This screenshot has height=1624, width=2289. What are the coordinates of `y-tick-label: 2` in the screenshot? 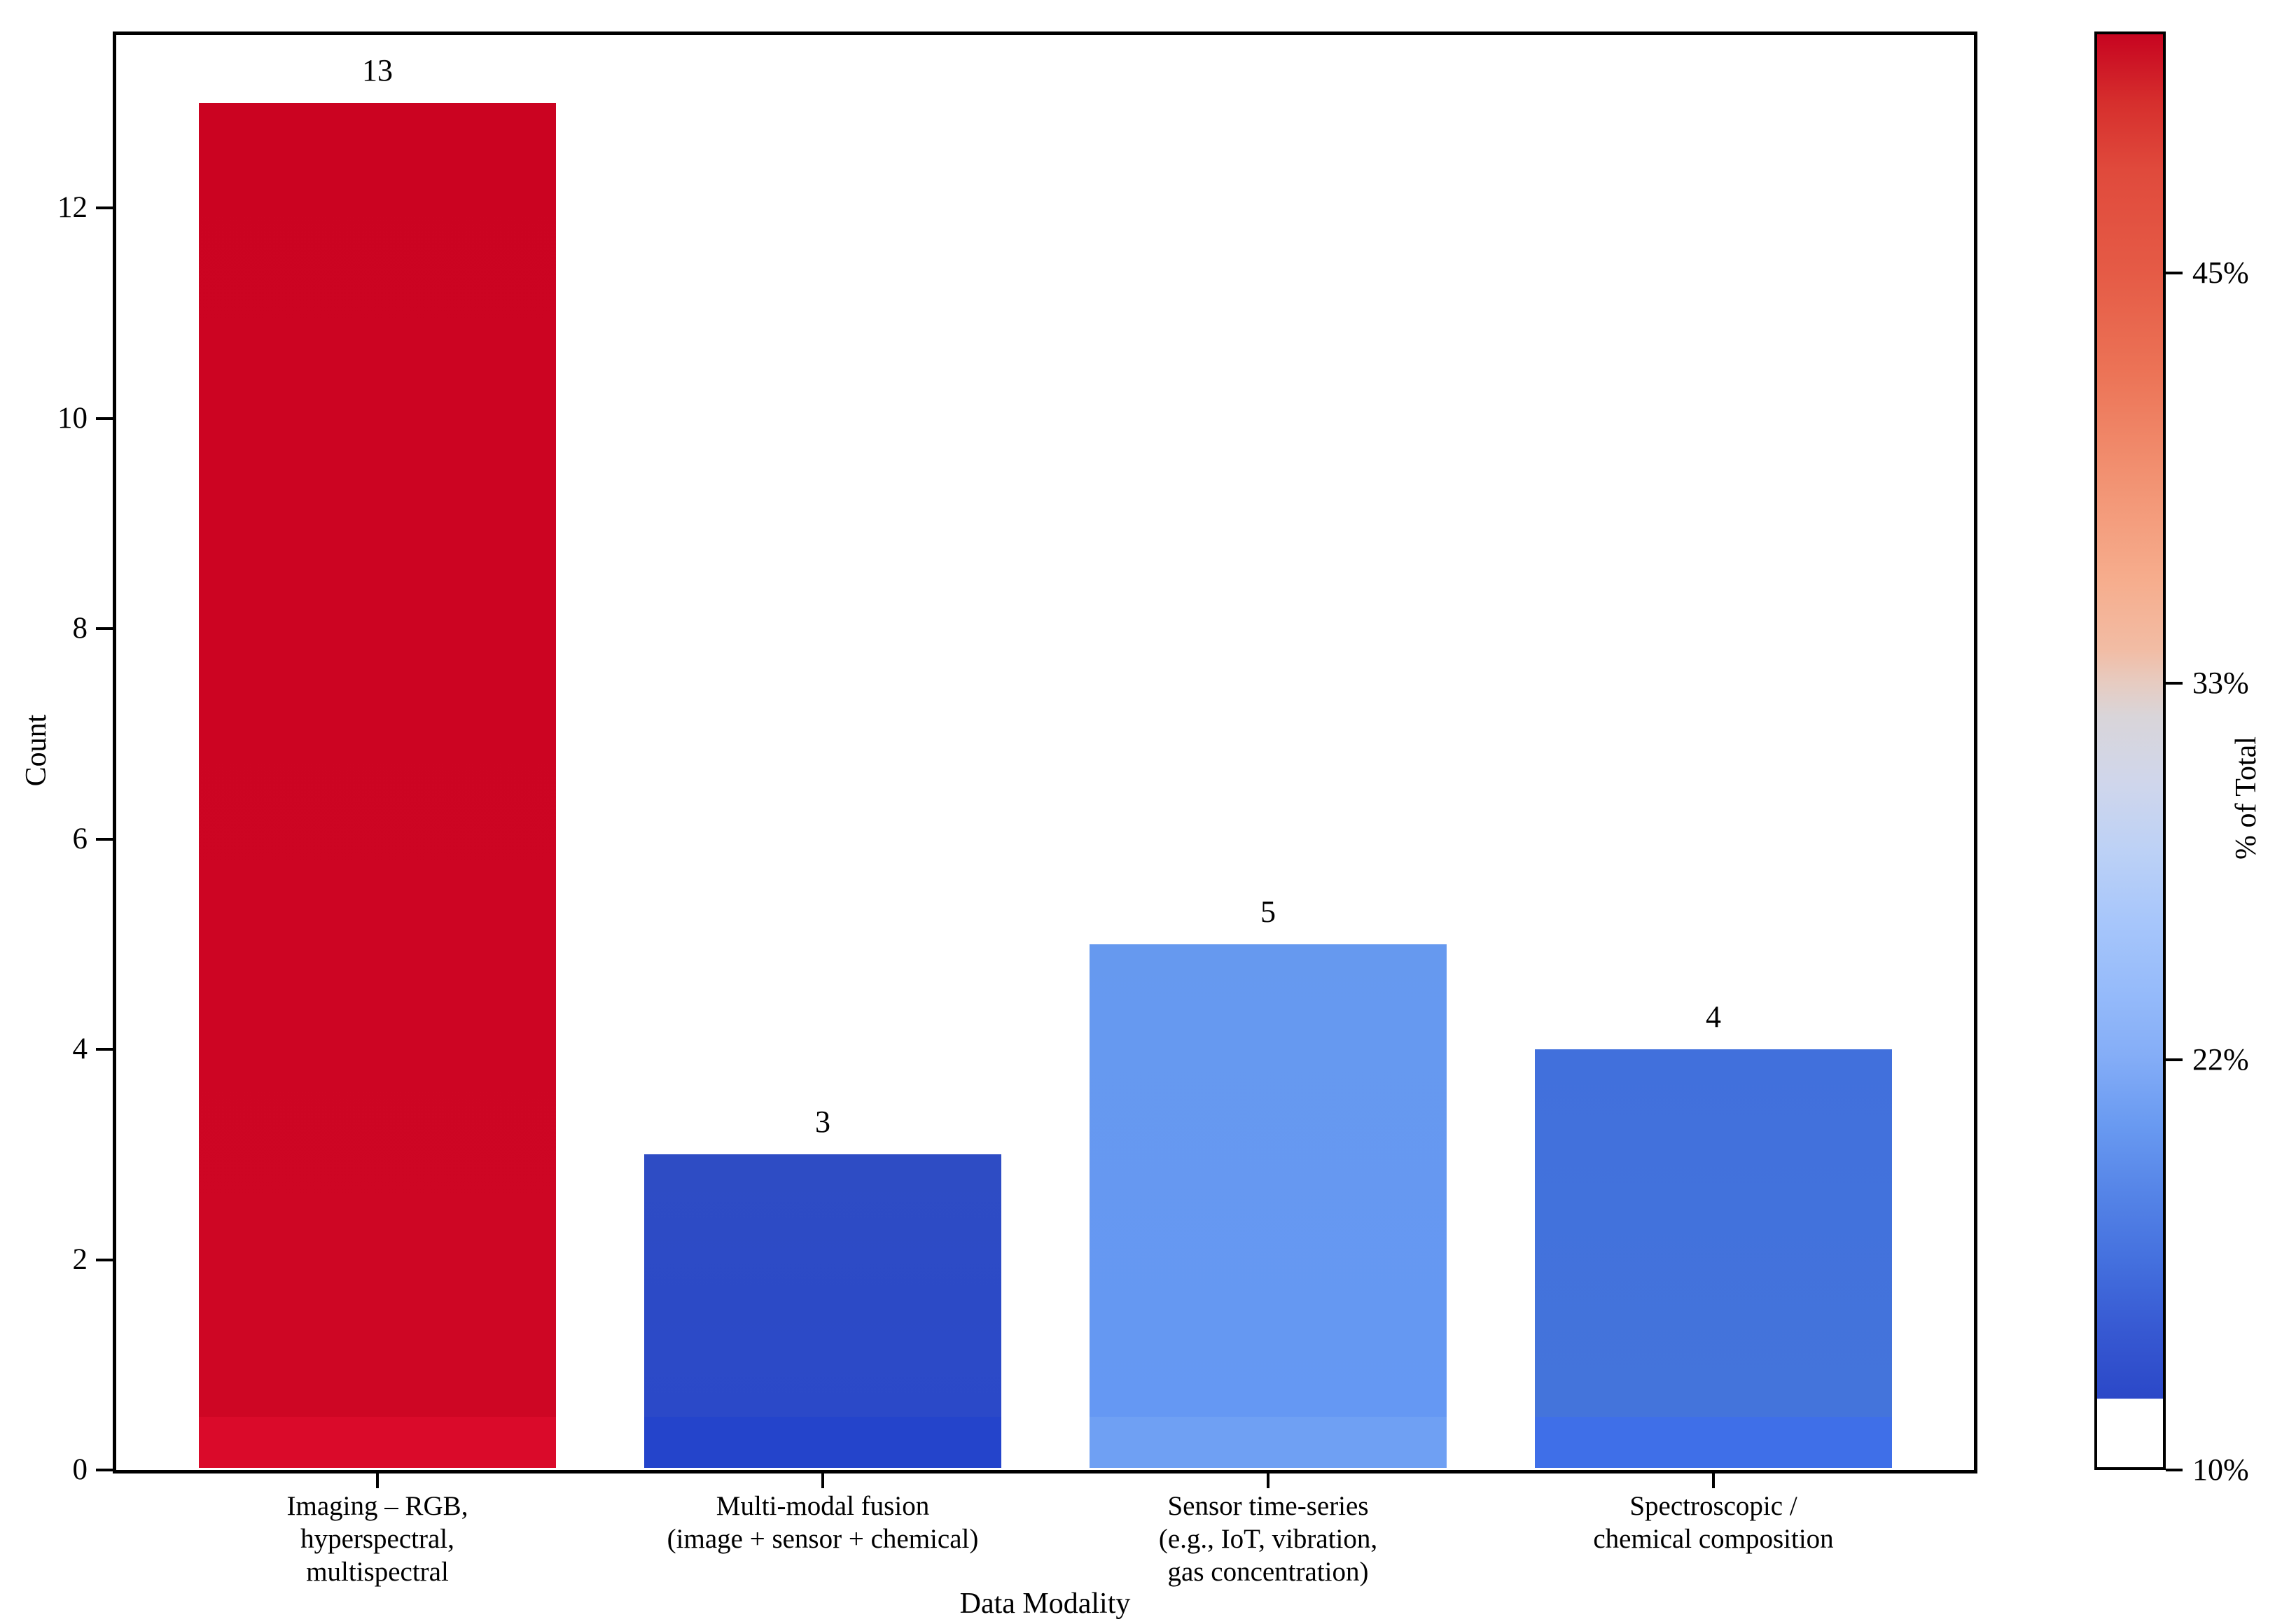 It's located at (80, 1259).